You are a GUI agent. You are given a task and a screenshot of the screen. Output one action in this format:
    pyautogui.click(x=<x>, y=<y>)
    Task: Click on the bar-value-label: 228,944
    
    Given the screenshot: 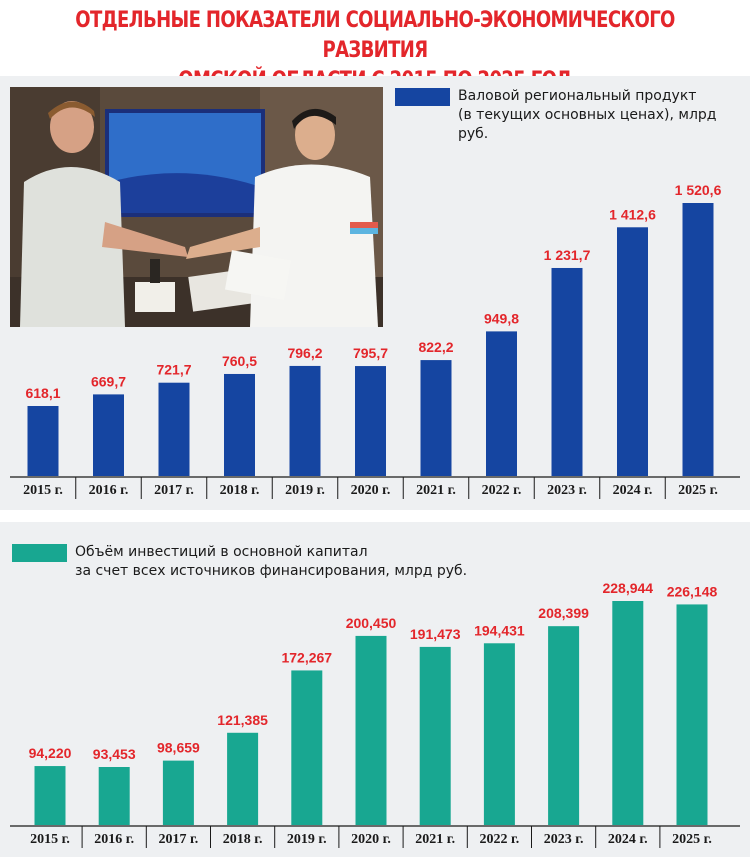 What is the action you would take?
    pyautogui.click(x=627, y=588)
    